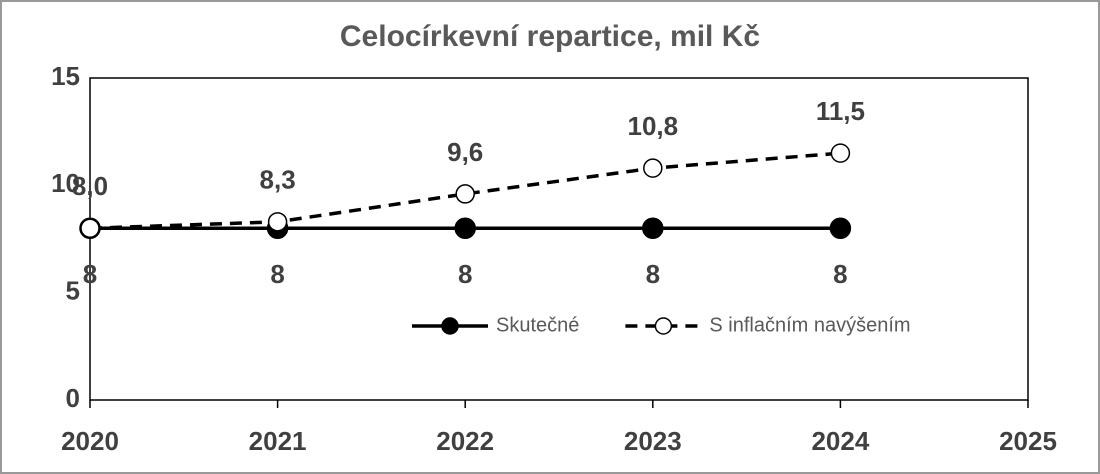 This screenshot has width=1100, height=474. Describe the element at coordinates (90, 441) in the screenshot. I see `x-tick-label: 2020` at that location.